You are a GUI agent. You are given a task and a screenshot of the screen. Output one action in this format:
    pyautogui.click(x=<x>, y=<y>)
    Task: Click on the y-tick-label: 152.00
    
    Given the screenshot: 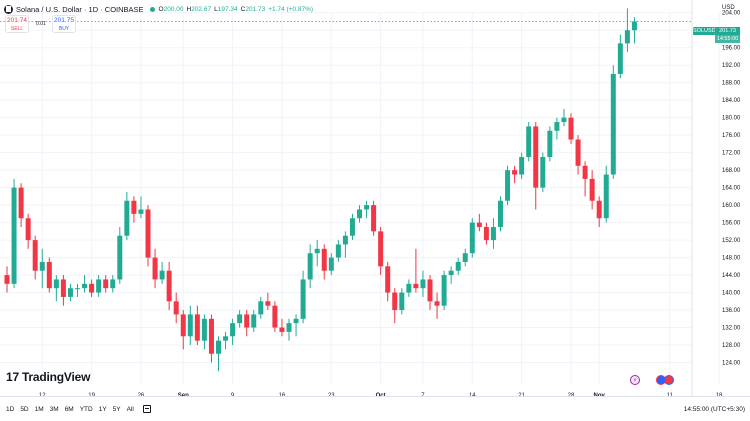 What is the action you would take?
    pyautogui.click(x=731, y=241)
    